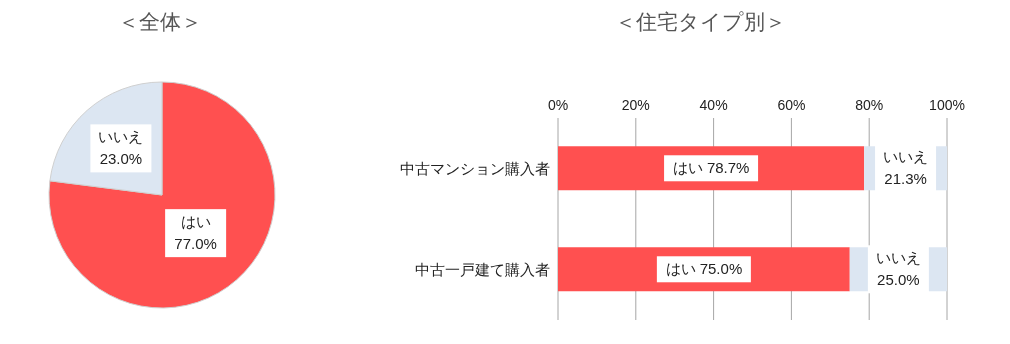 The width and height of the screenshot is (1010, 344). Describe the element at coordinates (869, 105) in the screenshot. I see `x-tick-label: 80%` at that location.